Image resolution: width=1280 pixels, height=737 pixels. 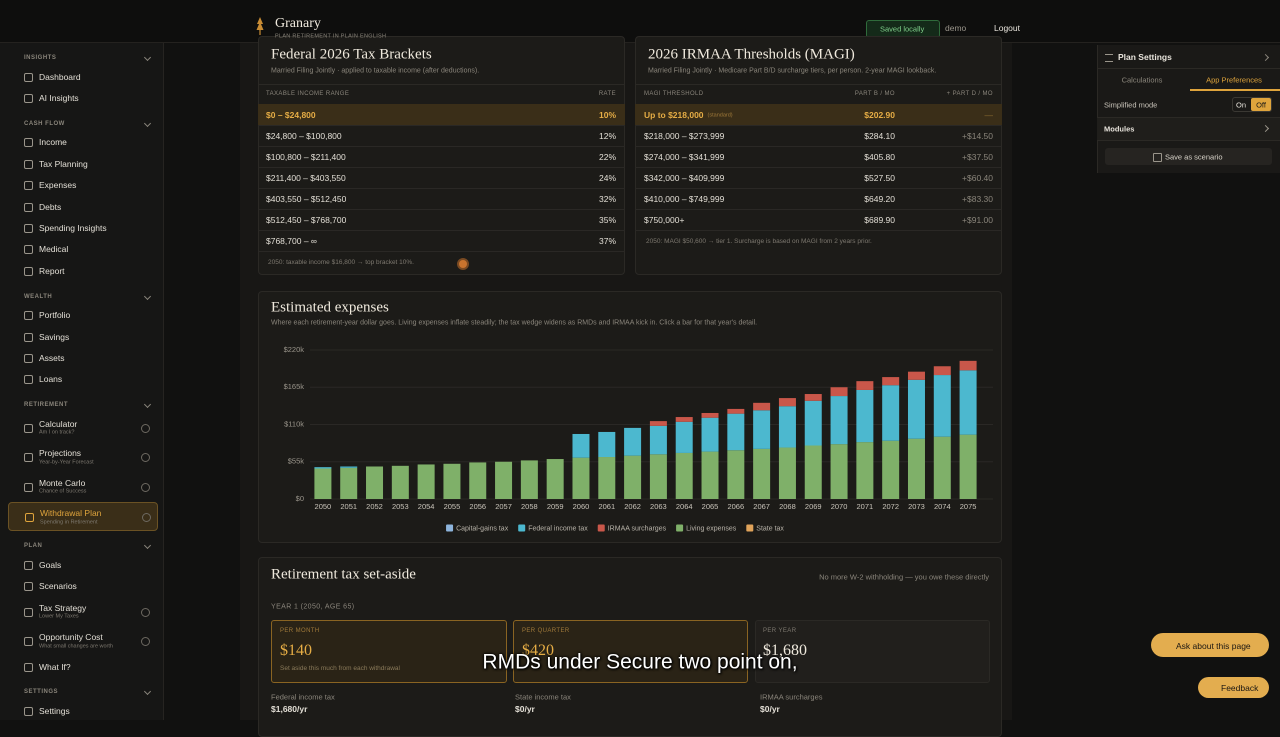 What do you see at coordinates (83, 206) in the screenshot?
I see `nav-item: Debts` at bounding box center [83, 206].